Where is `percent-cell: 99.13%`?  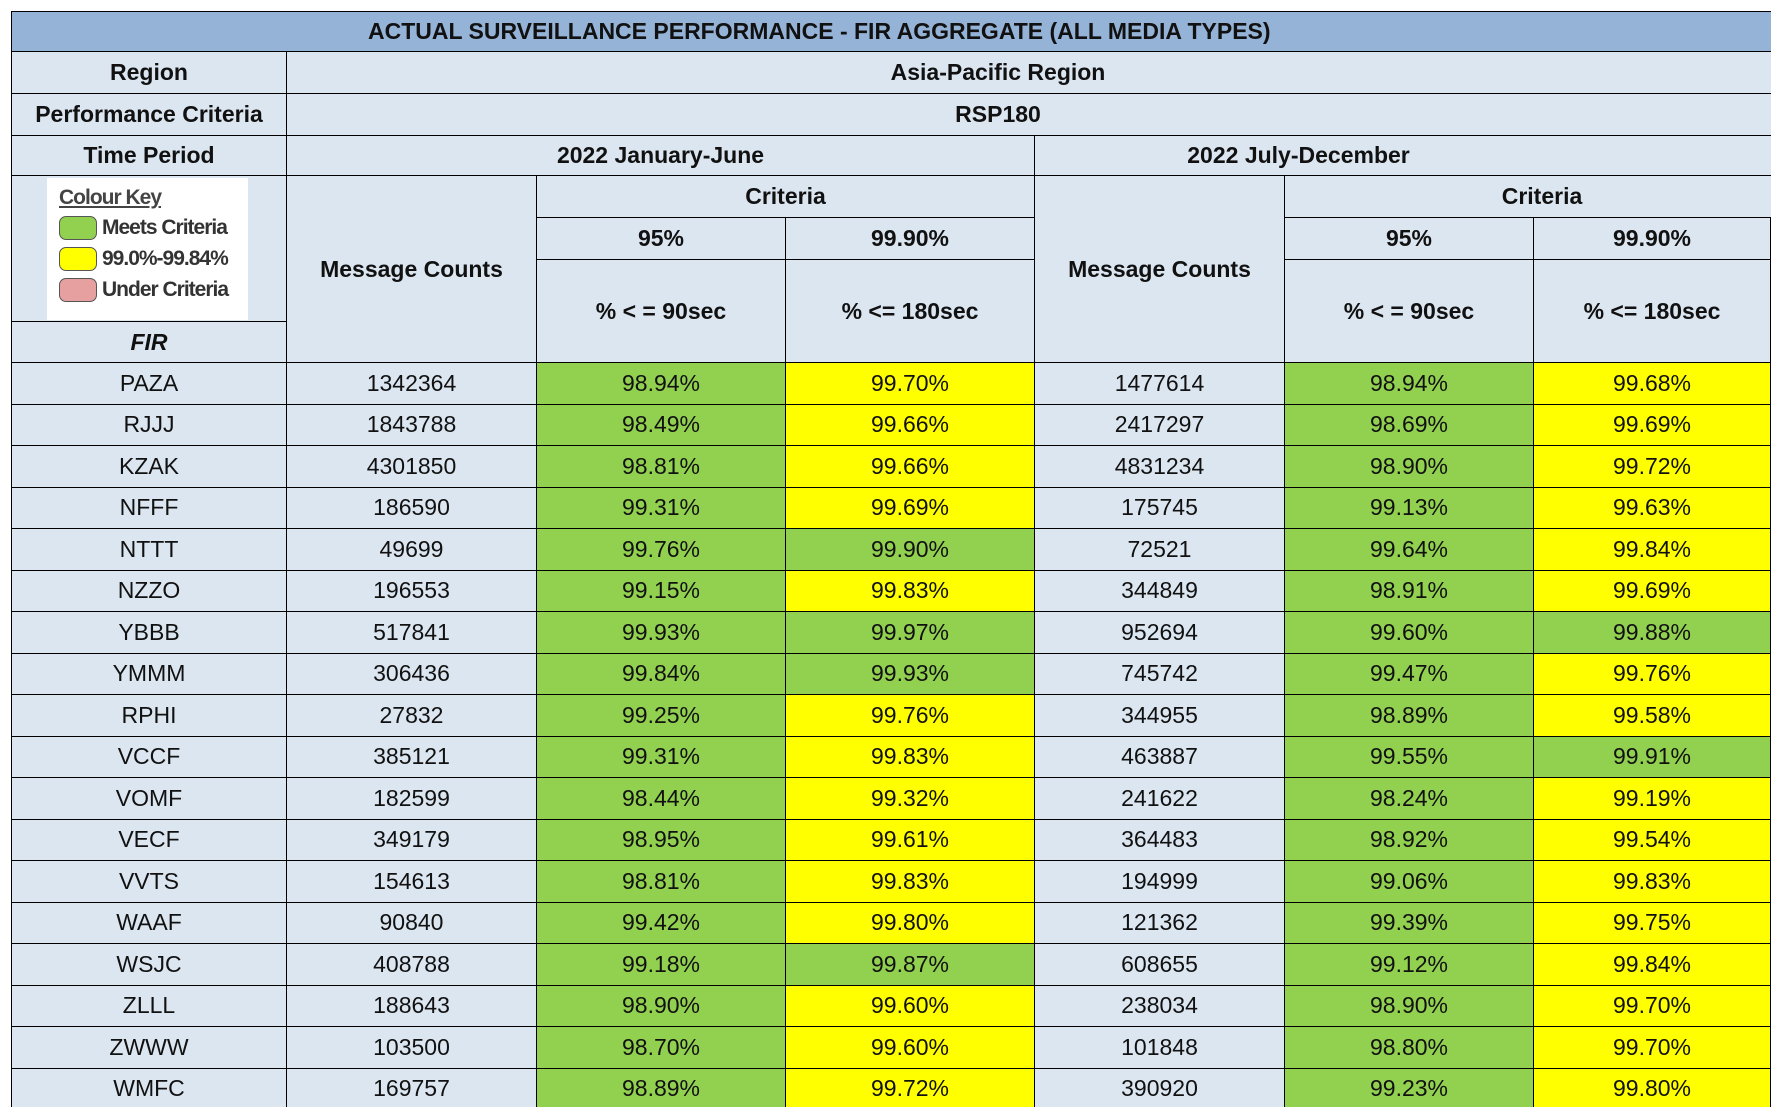
percent-cell: 99.13% is located at coordinates (1409, 508).